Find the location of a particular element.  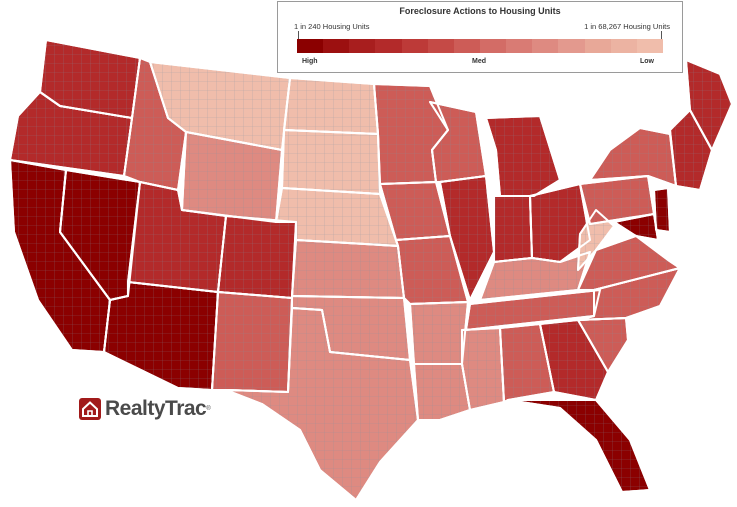

legend-left-tick is located at coordinates (298, 35).